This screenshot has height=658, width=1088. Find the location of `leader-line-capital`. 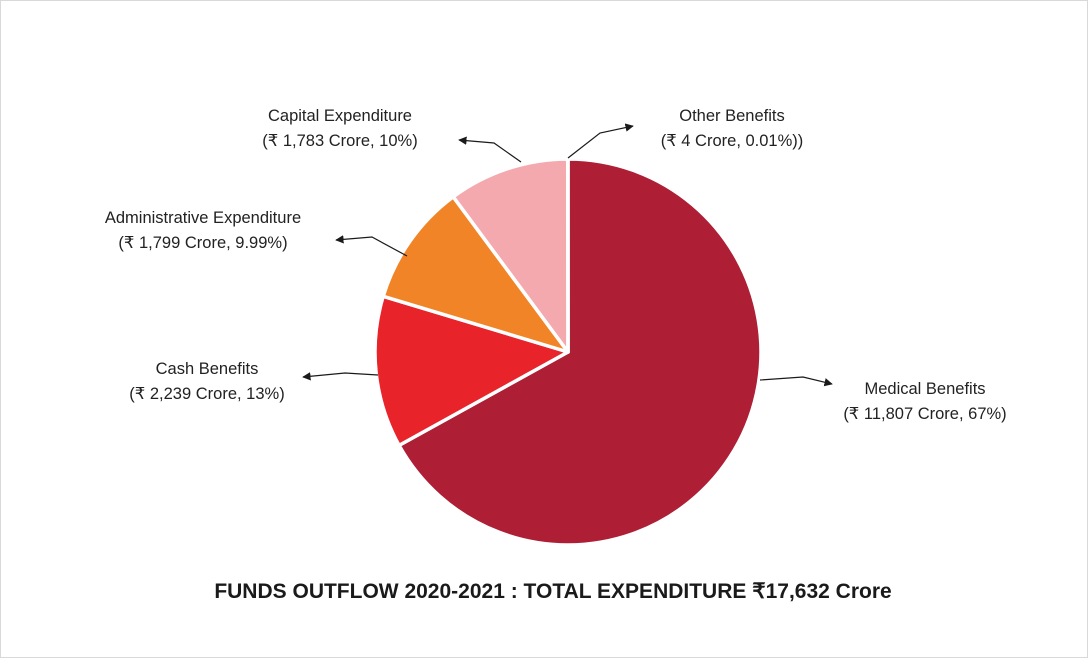

leader-line-capital is located at coordinates (490, 149).